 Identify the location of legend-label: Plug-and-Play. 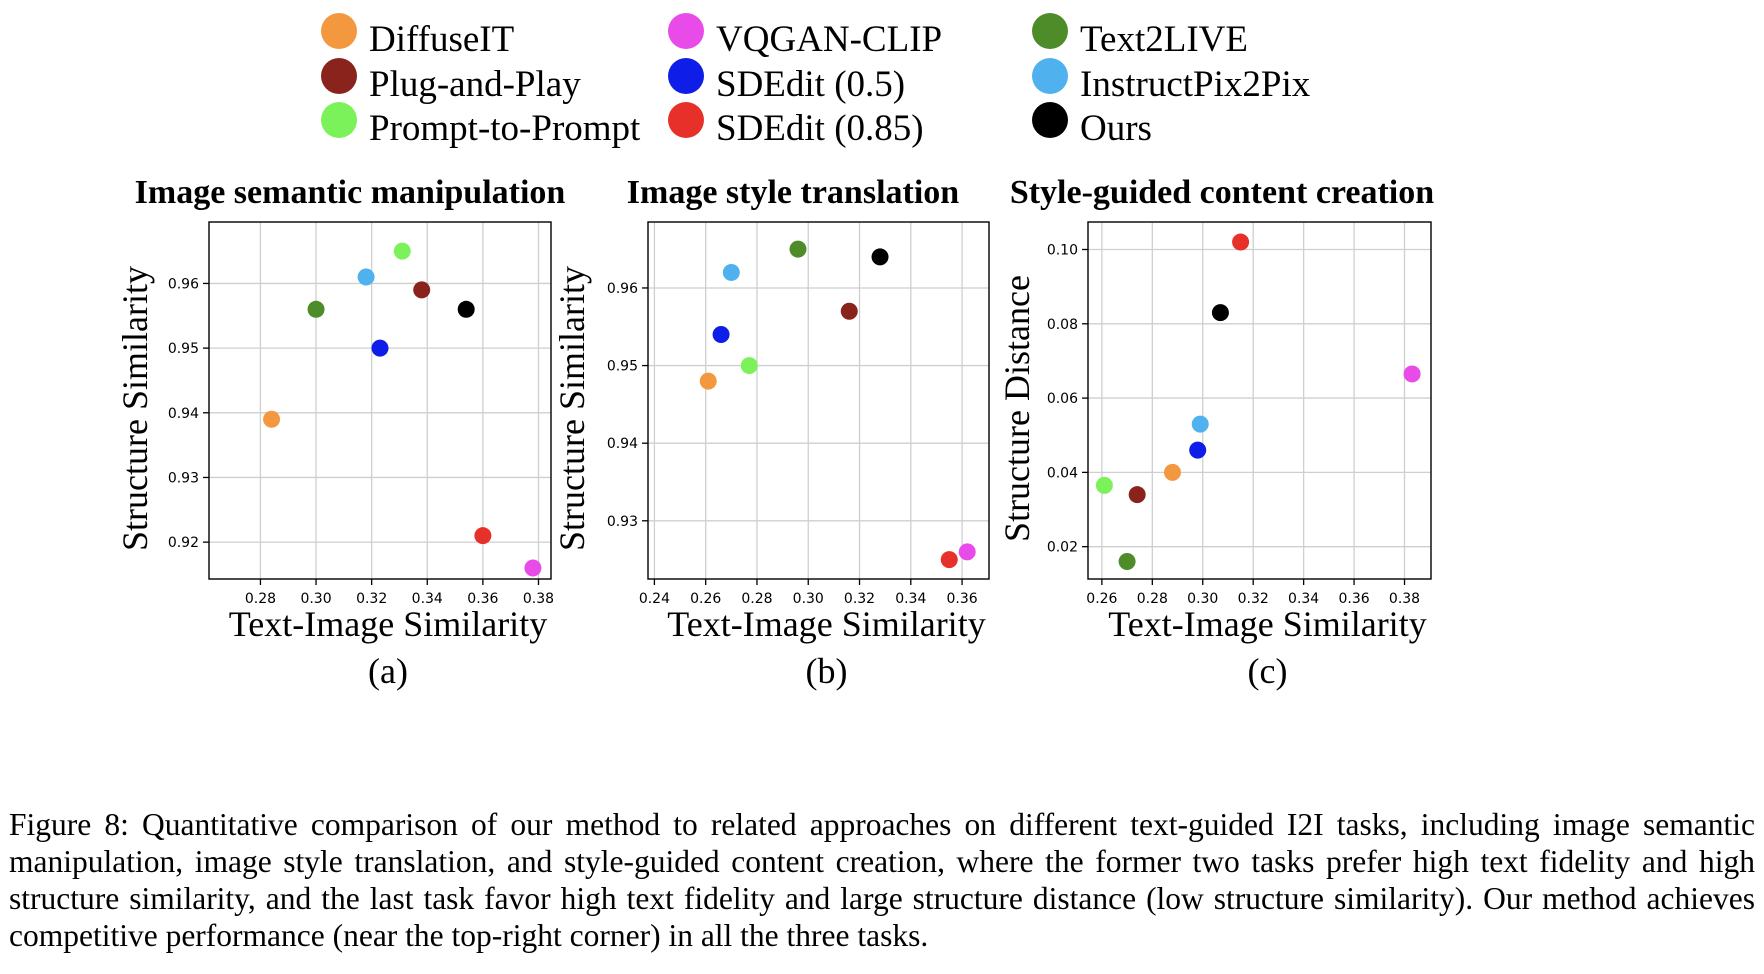
(475, 84).